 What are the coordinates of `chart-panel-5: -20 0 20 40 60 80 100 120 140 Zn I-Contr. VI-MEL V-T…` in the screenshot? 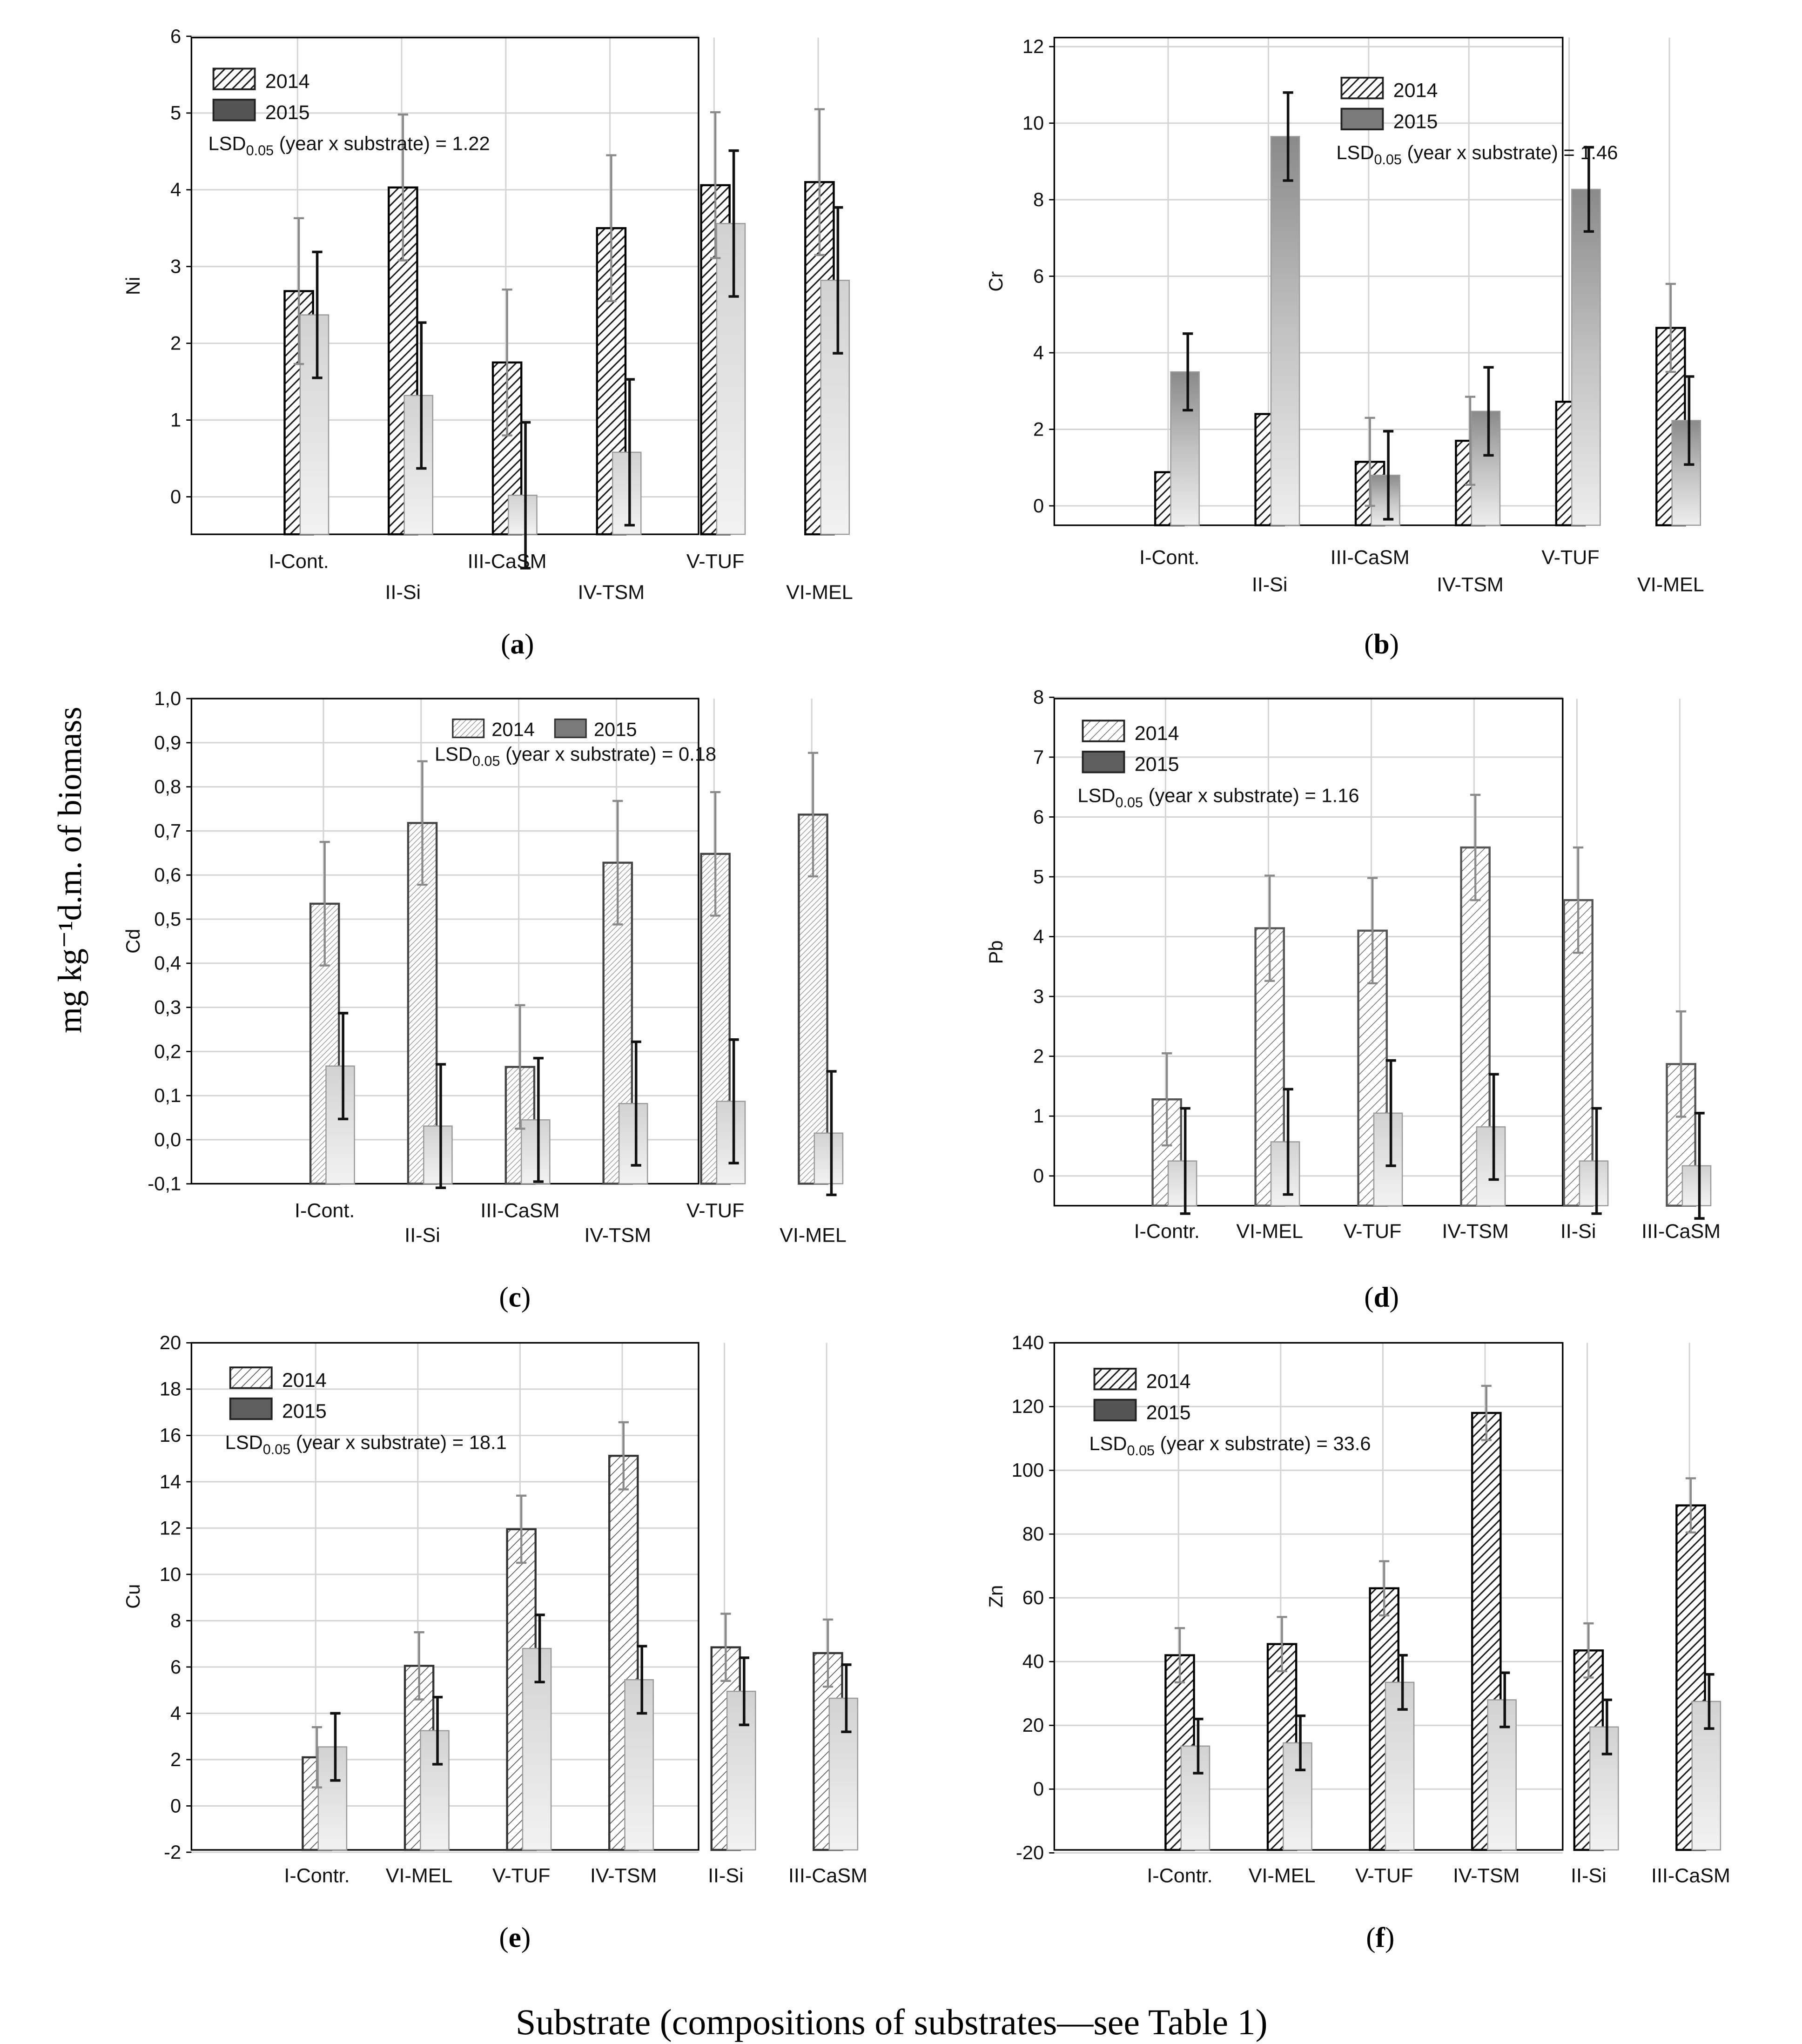 It's located at (1357, 1642).